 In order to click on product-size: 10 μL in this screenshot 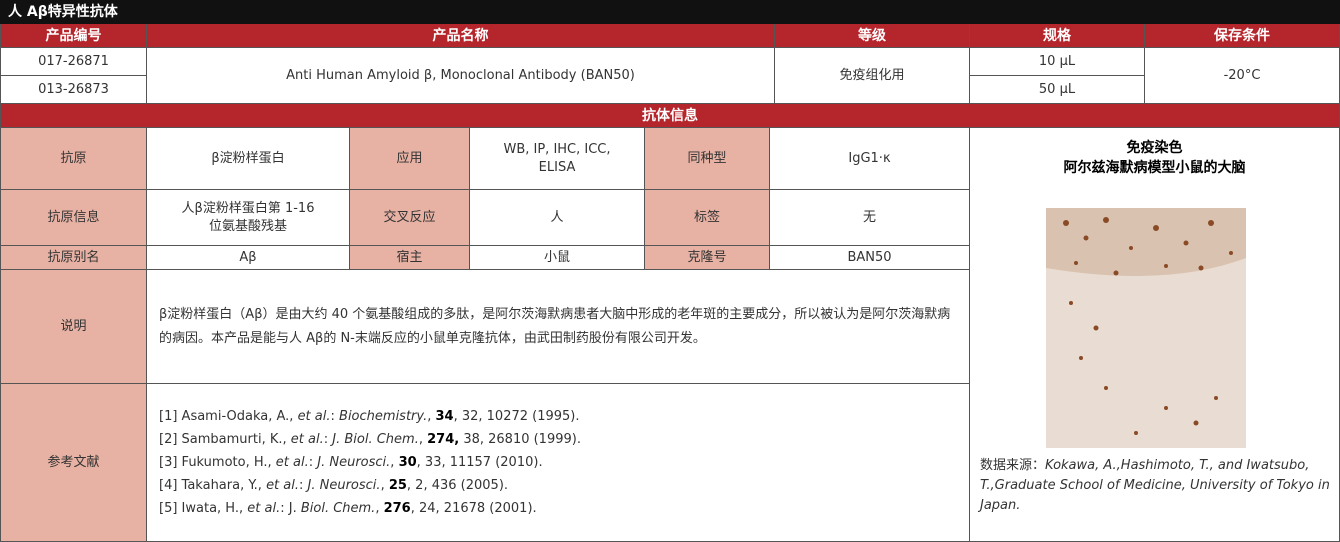, I will do `click(1057, 62)`.